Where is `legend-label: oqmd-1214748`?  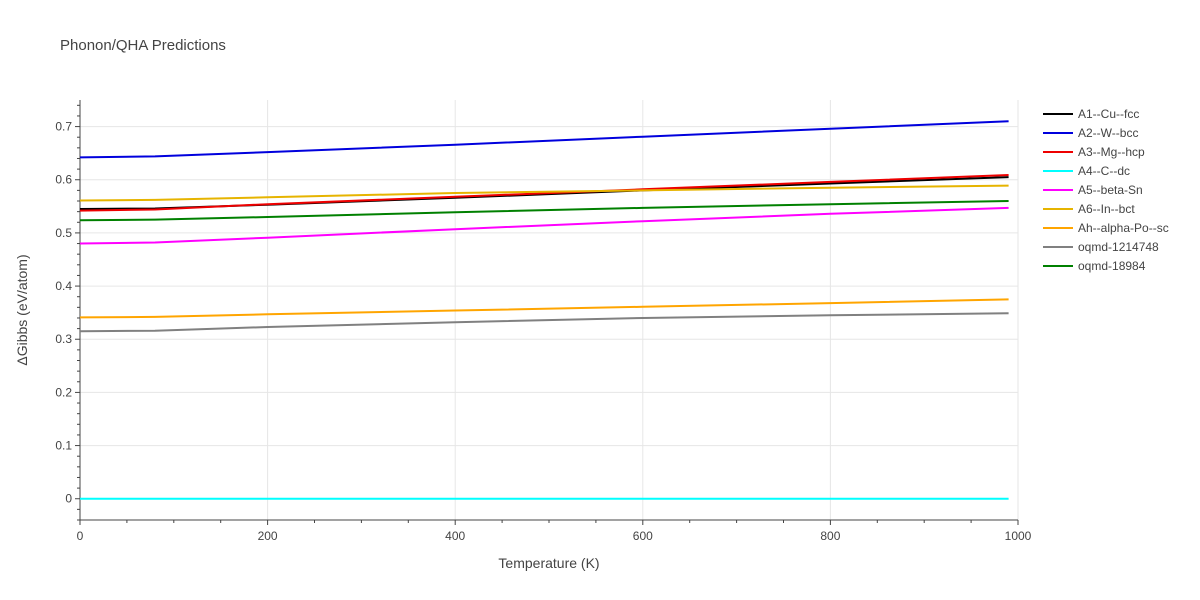
legend-label: oqmd-1214748 is located at coordinates (1118, 247).